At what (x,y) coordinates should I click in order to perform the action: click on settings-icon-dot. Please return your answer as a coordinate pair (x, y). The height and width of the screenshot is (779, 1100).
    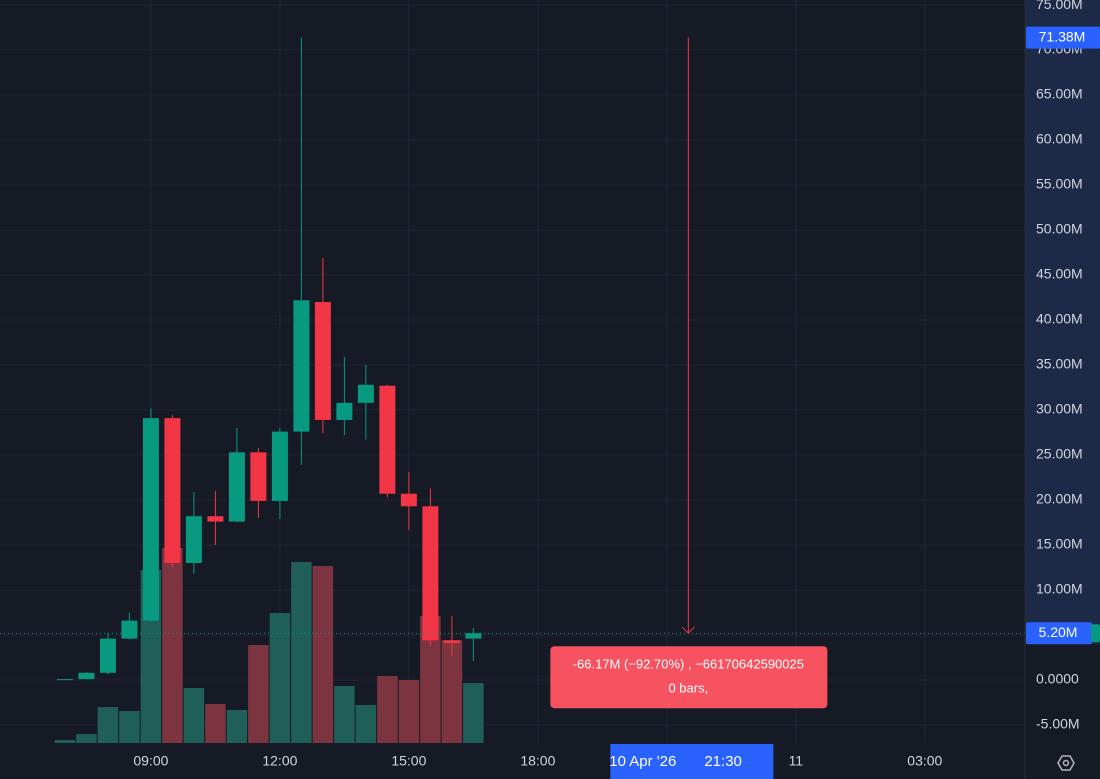
    Looking at the image, I should click on (1066, 763).